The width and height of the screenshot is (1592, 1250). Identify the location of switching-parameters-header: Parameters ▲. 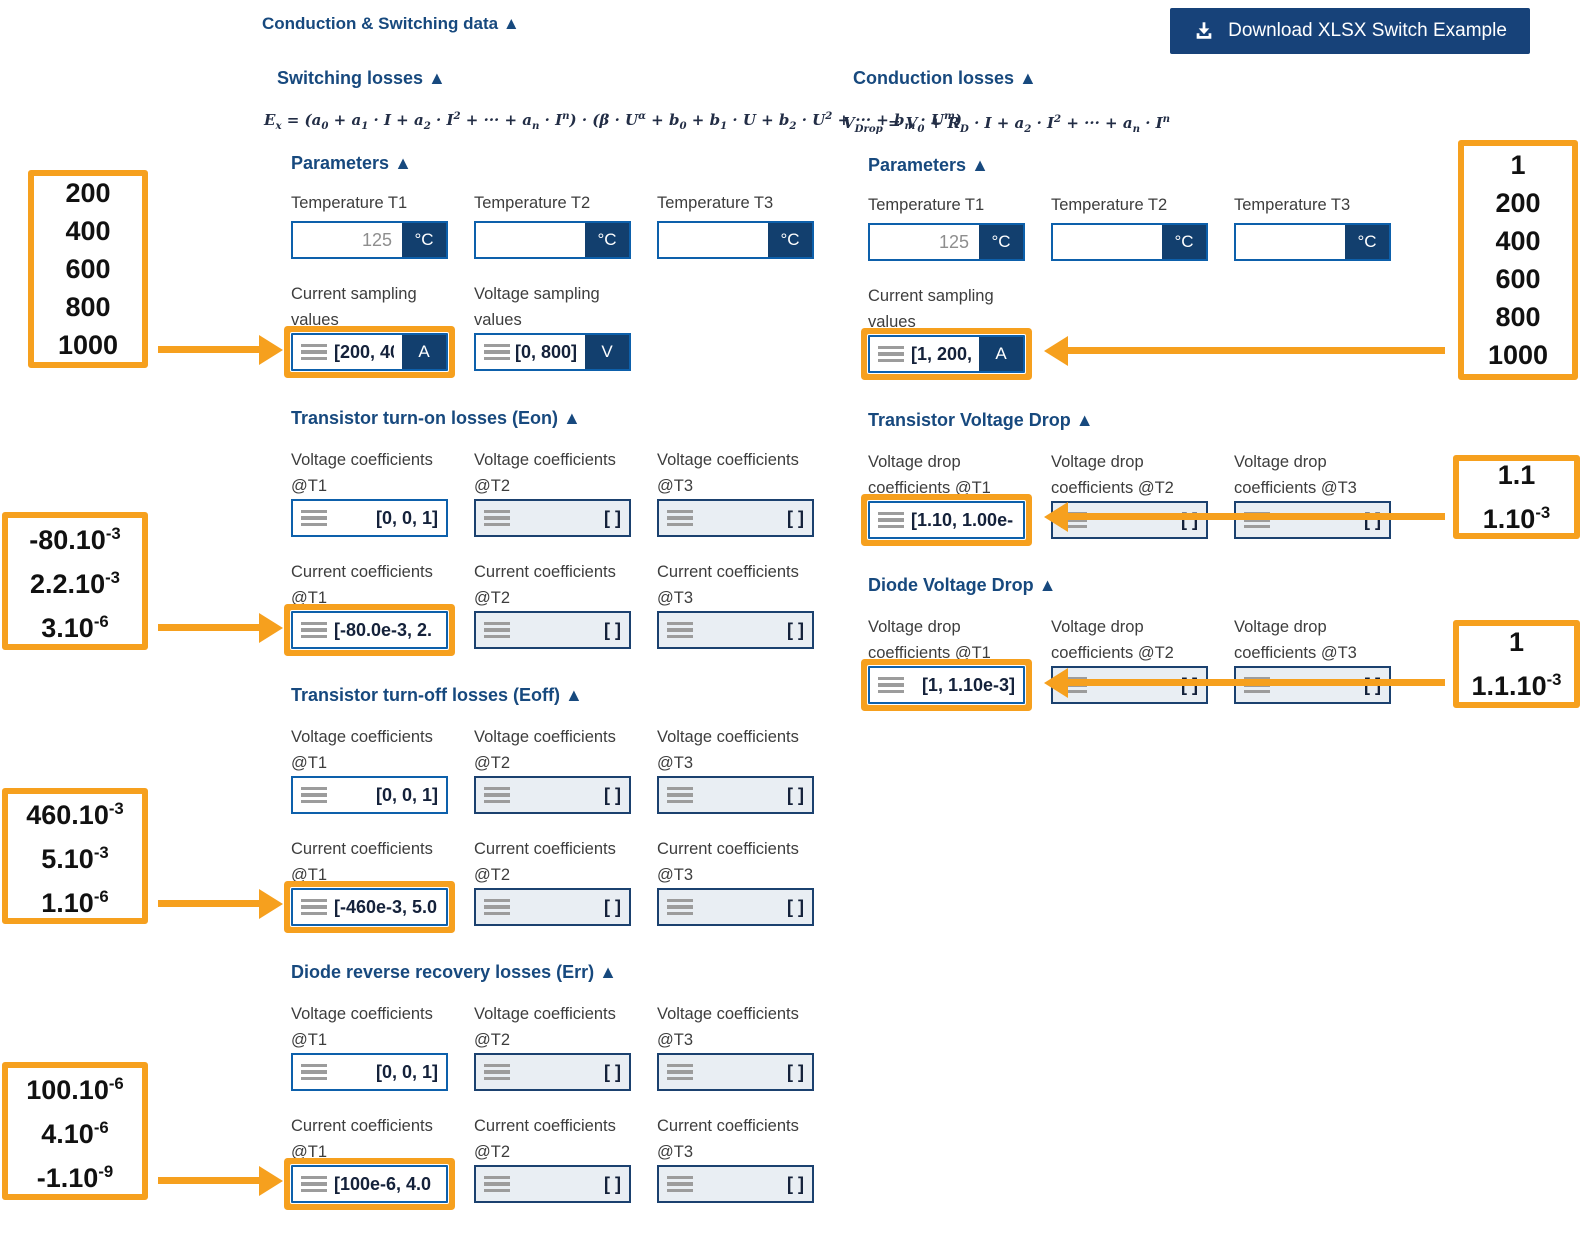
(351, 163).